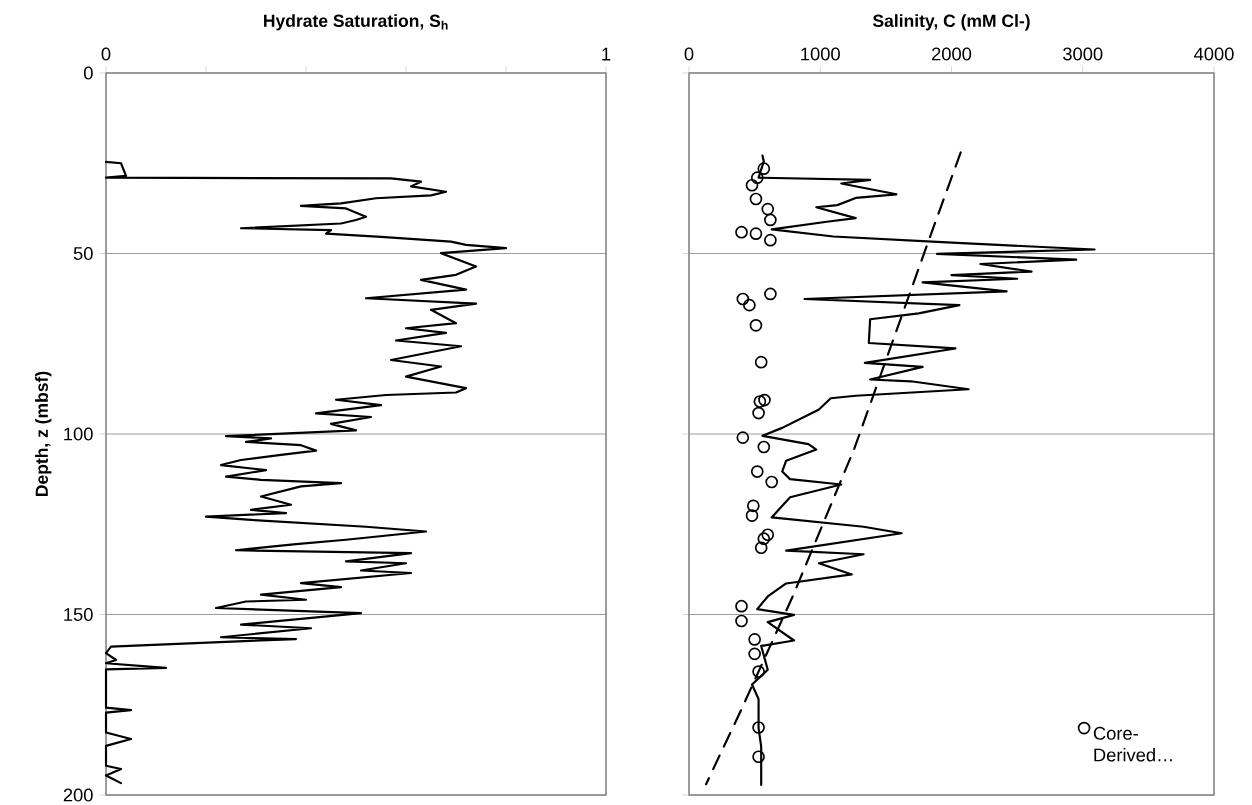 This screenshot has width=1252, height=805. I want to click on y-tick-label: 0, so click(88, 73).